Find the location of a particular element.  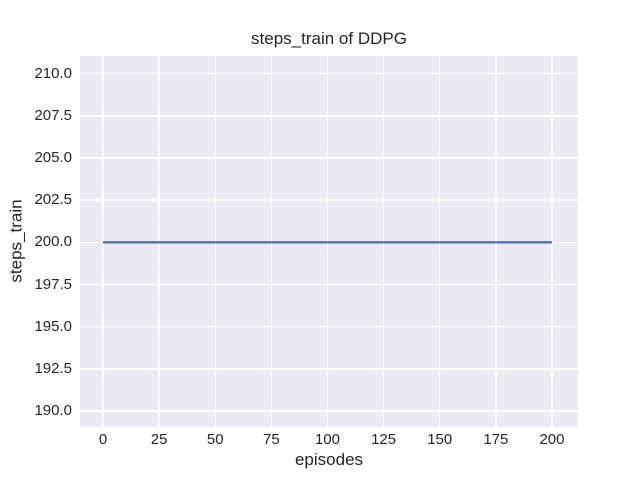

y-tick-label: 210.0 is located at coordinates (53, 73).